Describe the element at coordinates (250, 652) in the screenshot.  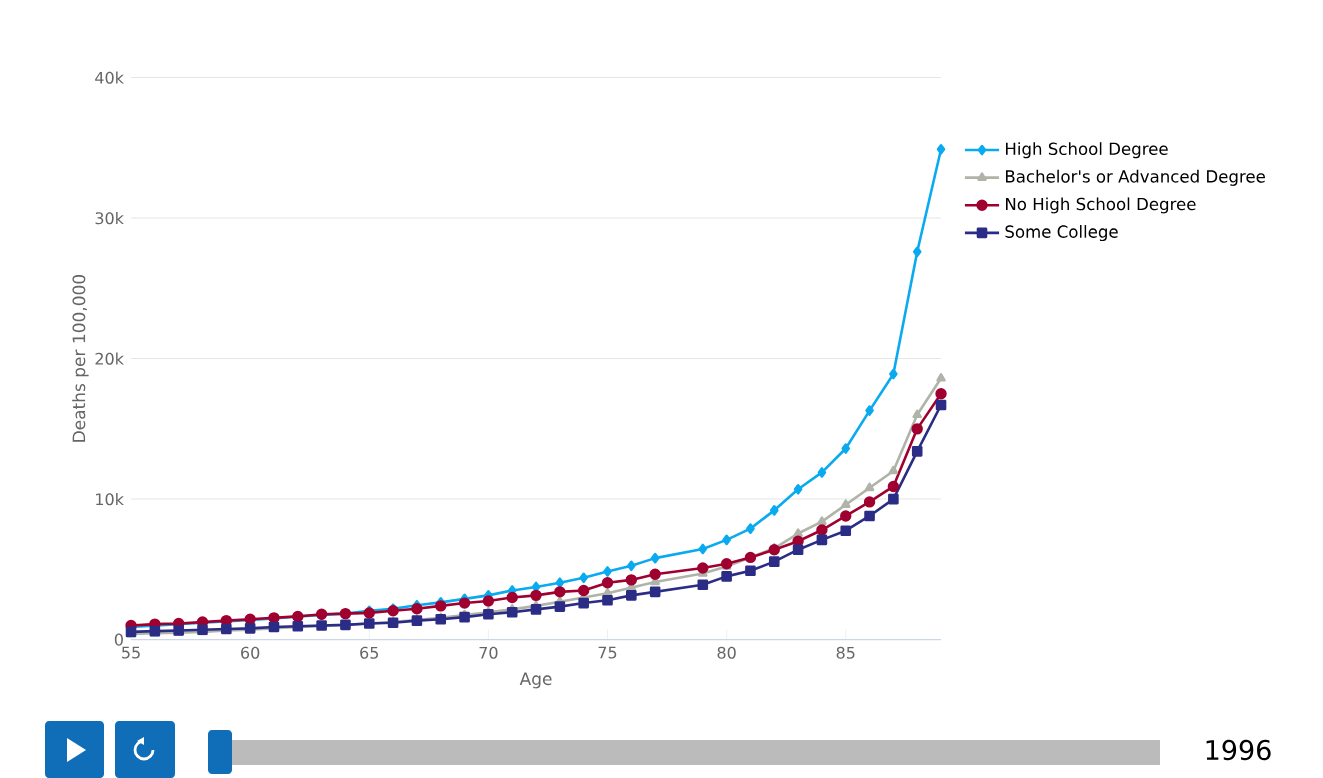
I see `x-tick-label: 60` at that location.